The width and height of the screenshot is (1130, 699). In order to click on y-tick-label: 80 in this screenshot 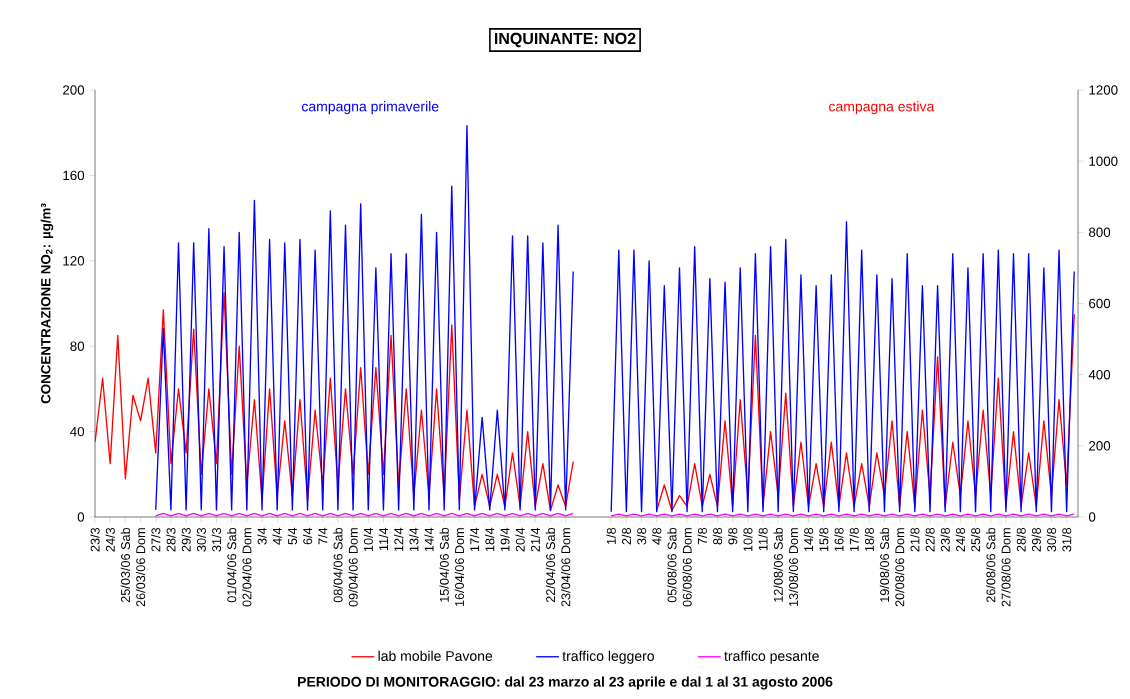, I will do `click(77, 346)`.